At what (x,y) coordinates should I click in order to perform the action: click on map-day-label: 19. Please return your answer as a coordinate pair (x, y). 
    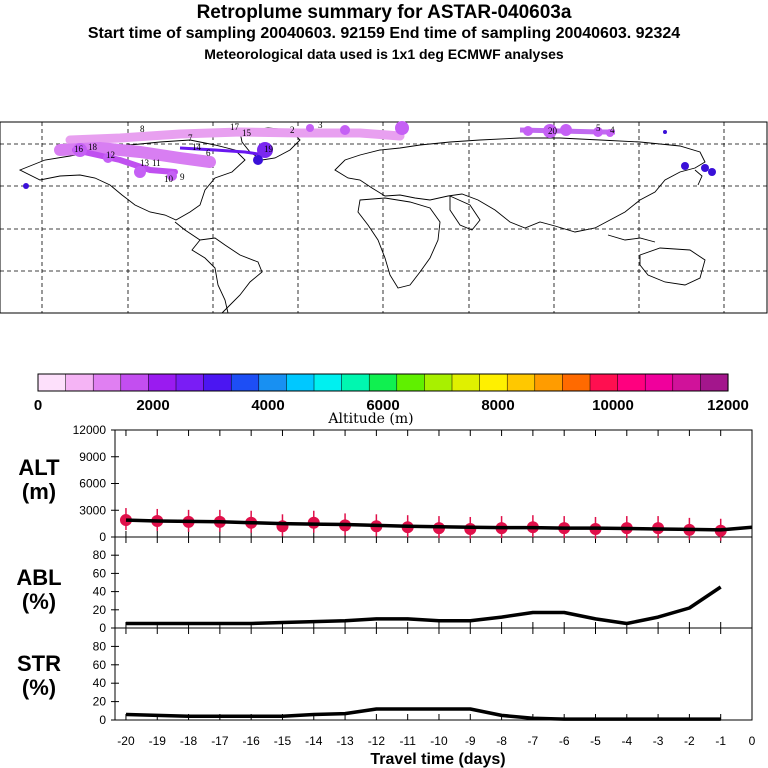
    Looking at the image, I should click on (269, 149).